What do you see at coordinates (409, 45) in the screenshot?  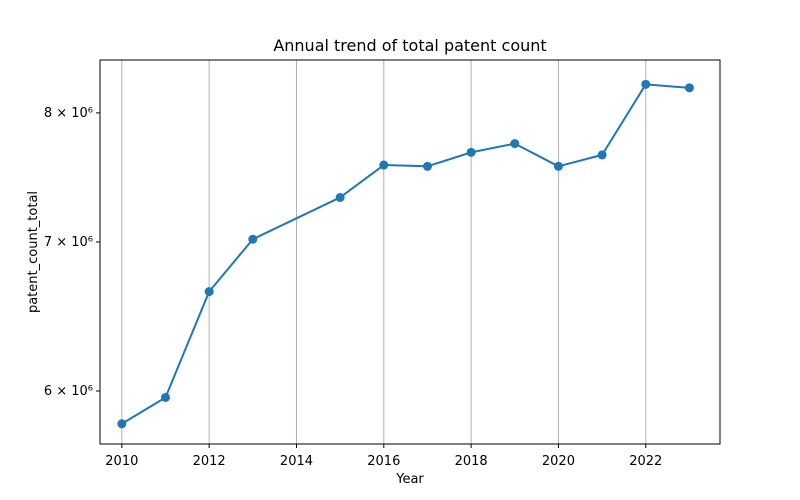 I see `chart-title: Annual trend of total patent count` at bounding box center [409, 45].